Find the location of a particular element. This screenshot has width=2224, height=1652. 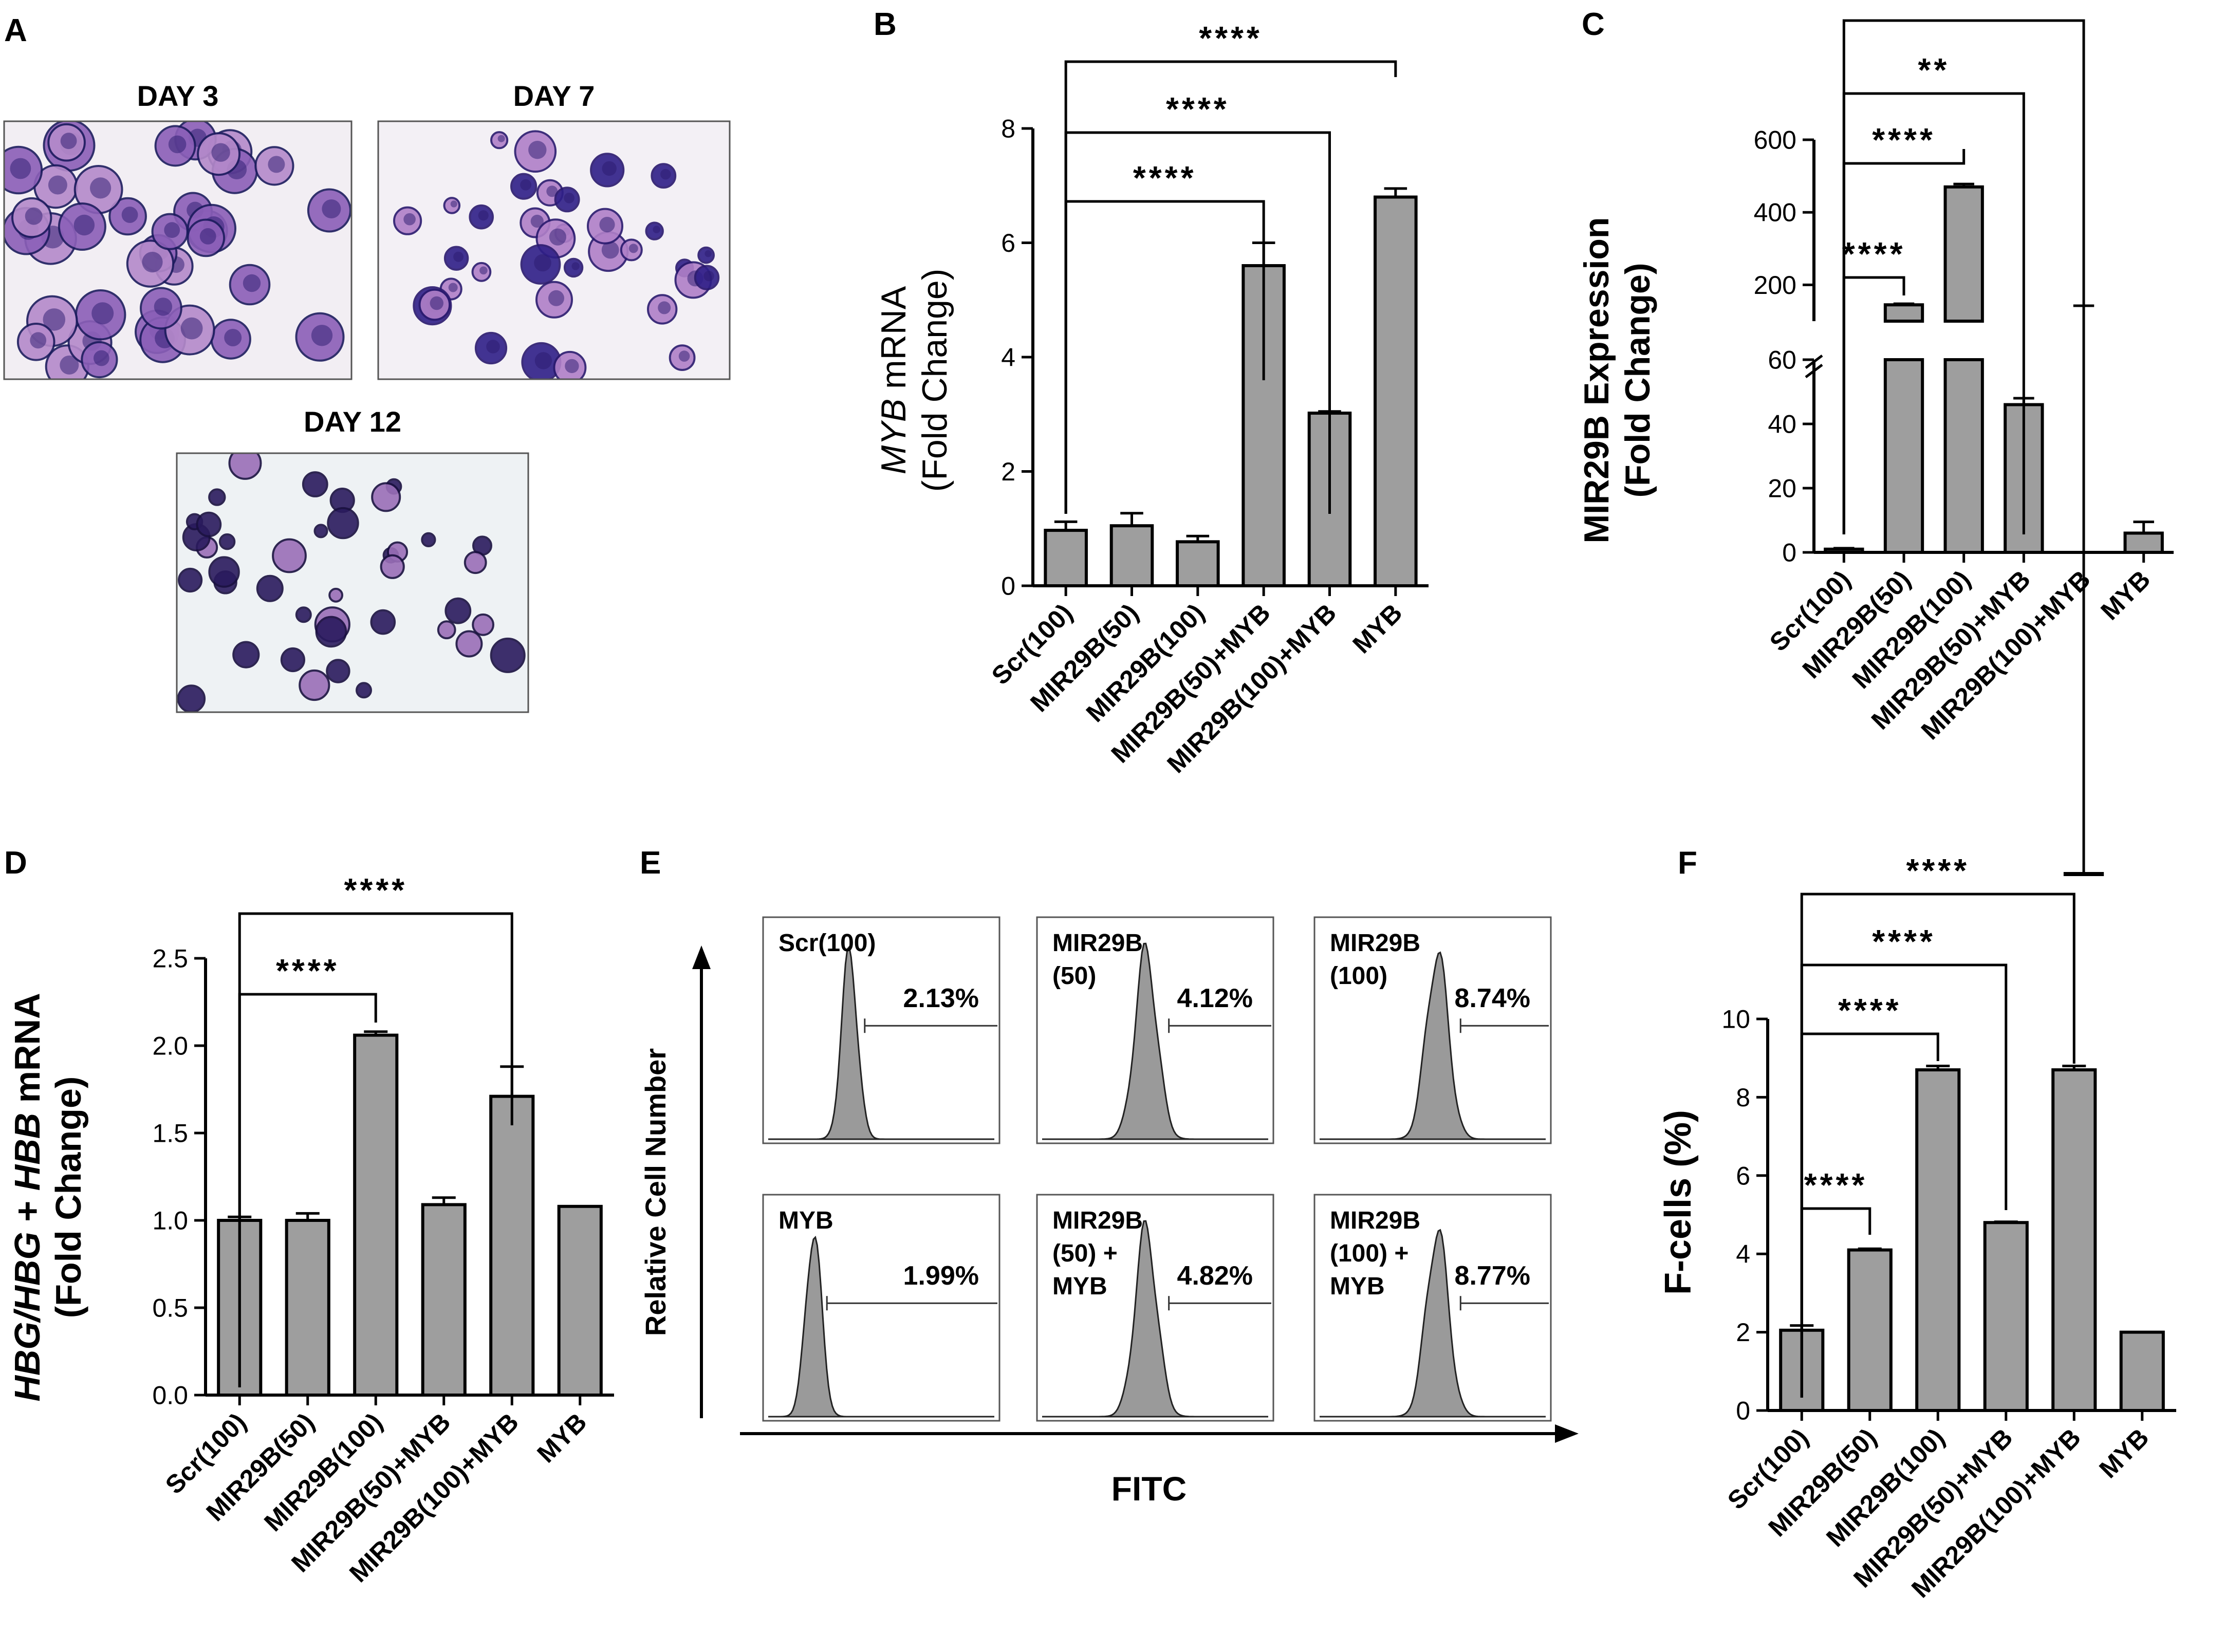

histogram-label-3-4: MYB is located at coordinates (1079, 1286).